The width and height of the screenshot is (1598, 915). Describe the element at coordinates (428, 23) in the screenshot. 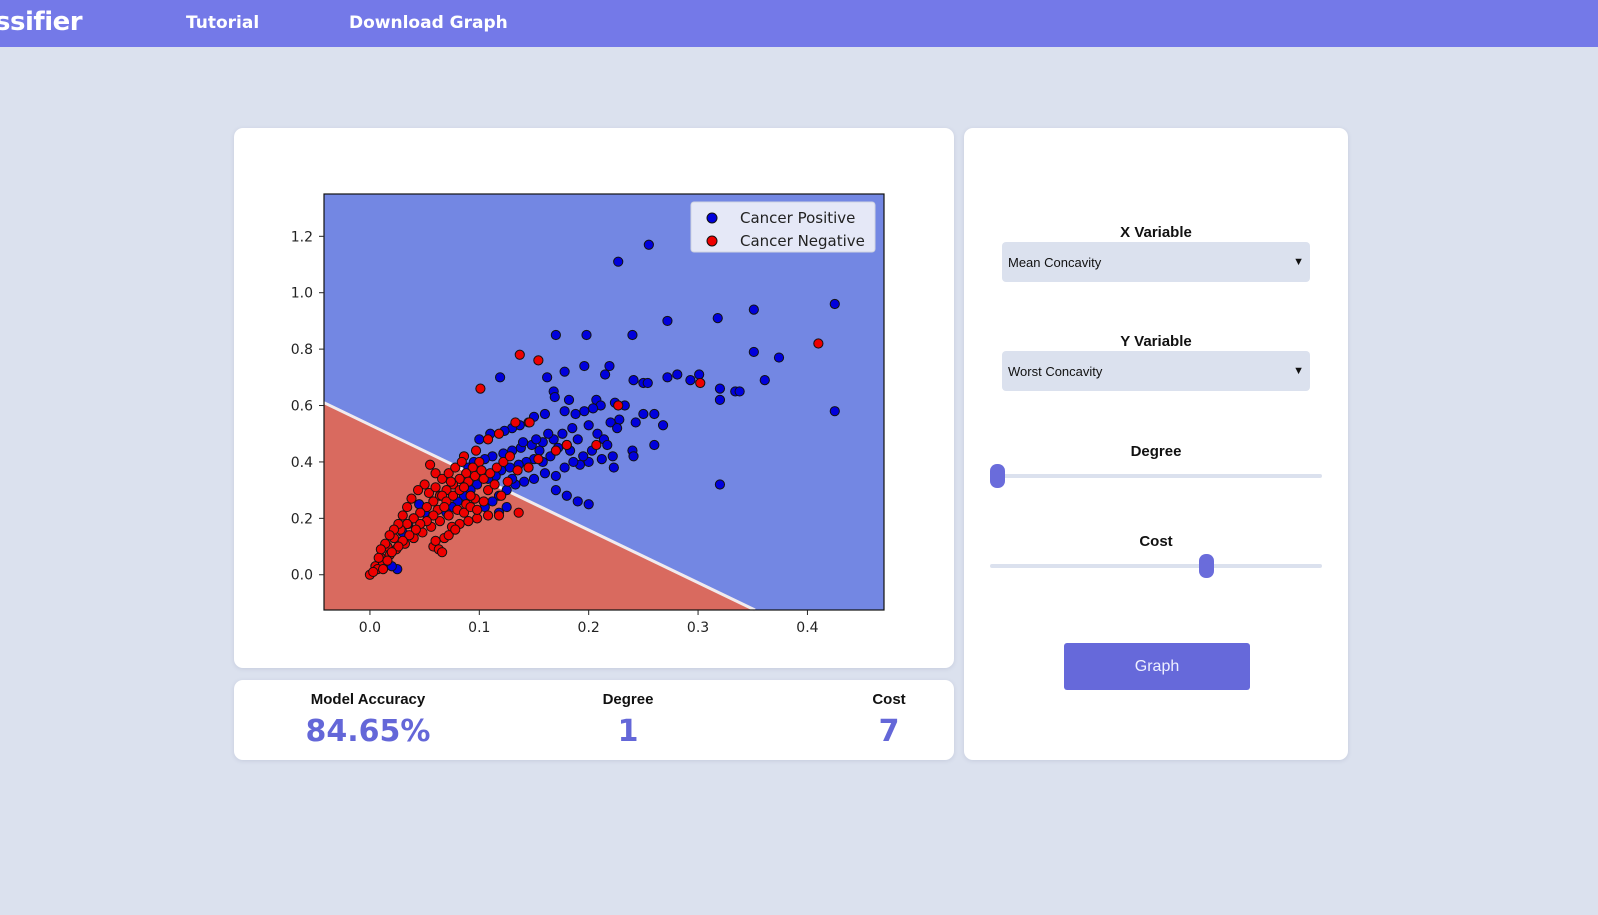

I see `nav-download-graph-link: Download Graph` at that location.